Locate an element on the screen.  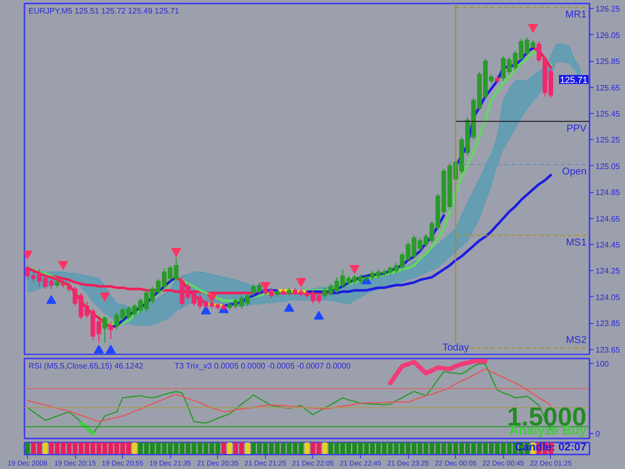
y-tick-label: 100 is located at coordinates (603, 363).